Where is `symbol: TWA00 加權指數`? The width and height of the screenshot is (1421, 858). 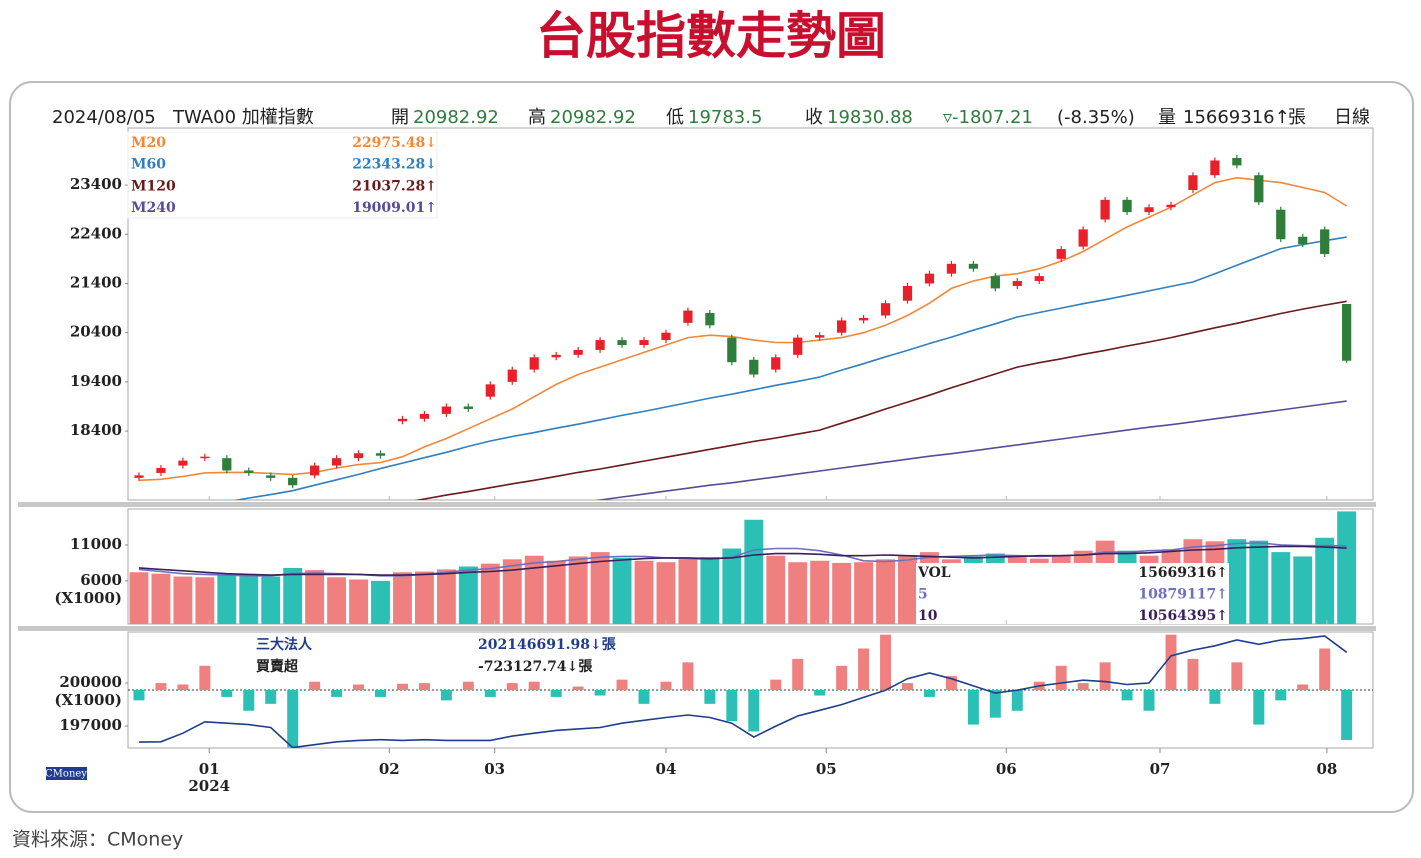 symbol: TWA00 加權指數 is located at coordinates (243, 117).